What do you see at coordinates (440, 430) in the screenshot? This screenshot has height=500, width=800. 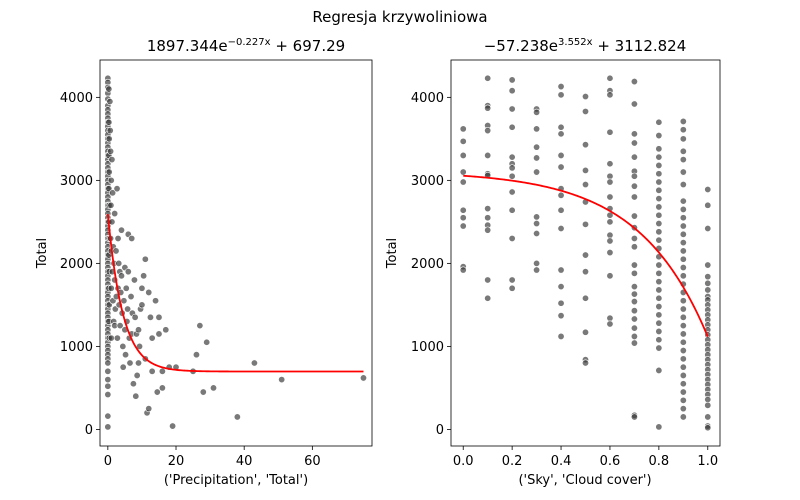 I see `y-tick-label: 0` at bounding box center [440, 430].